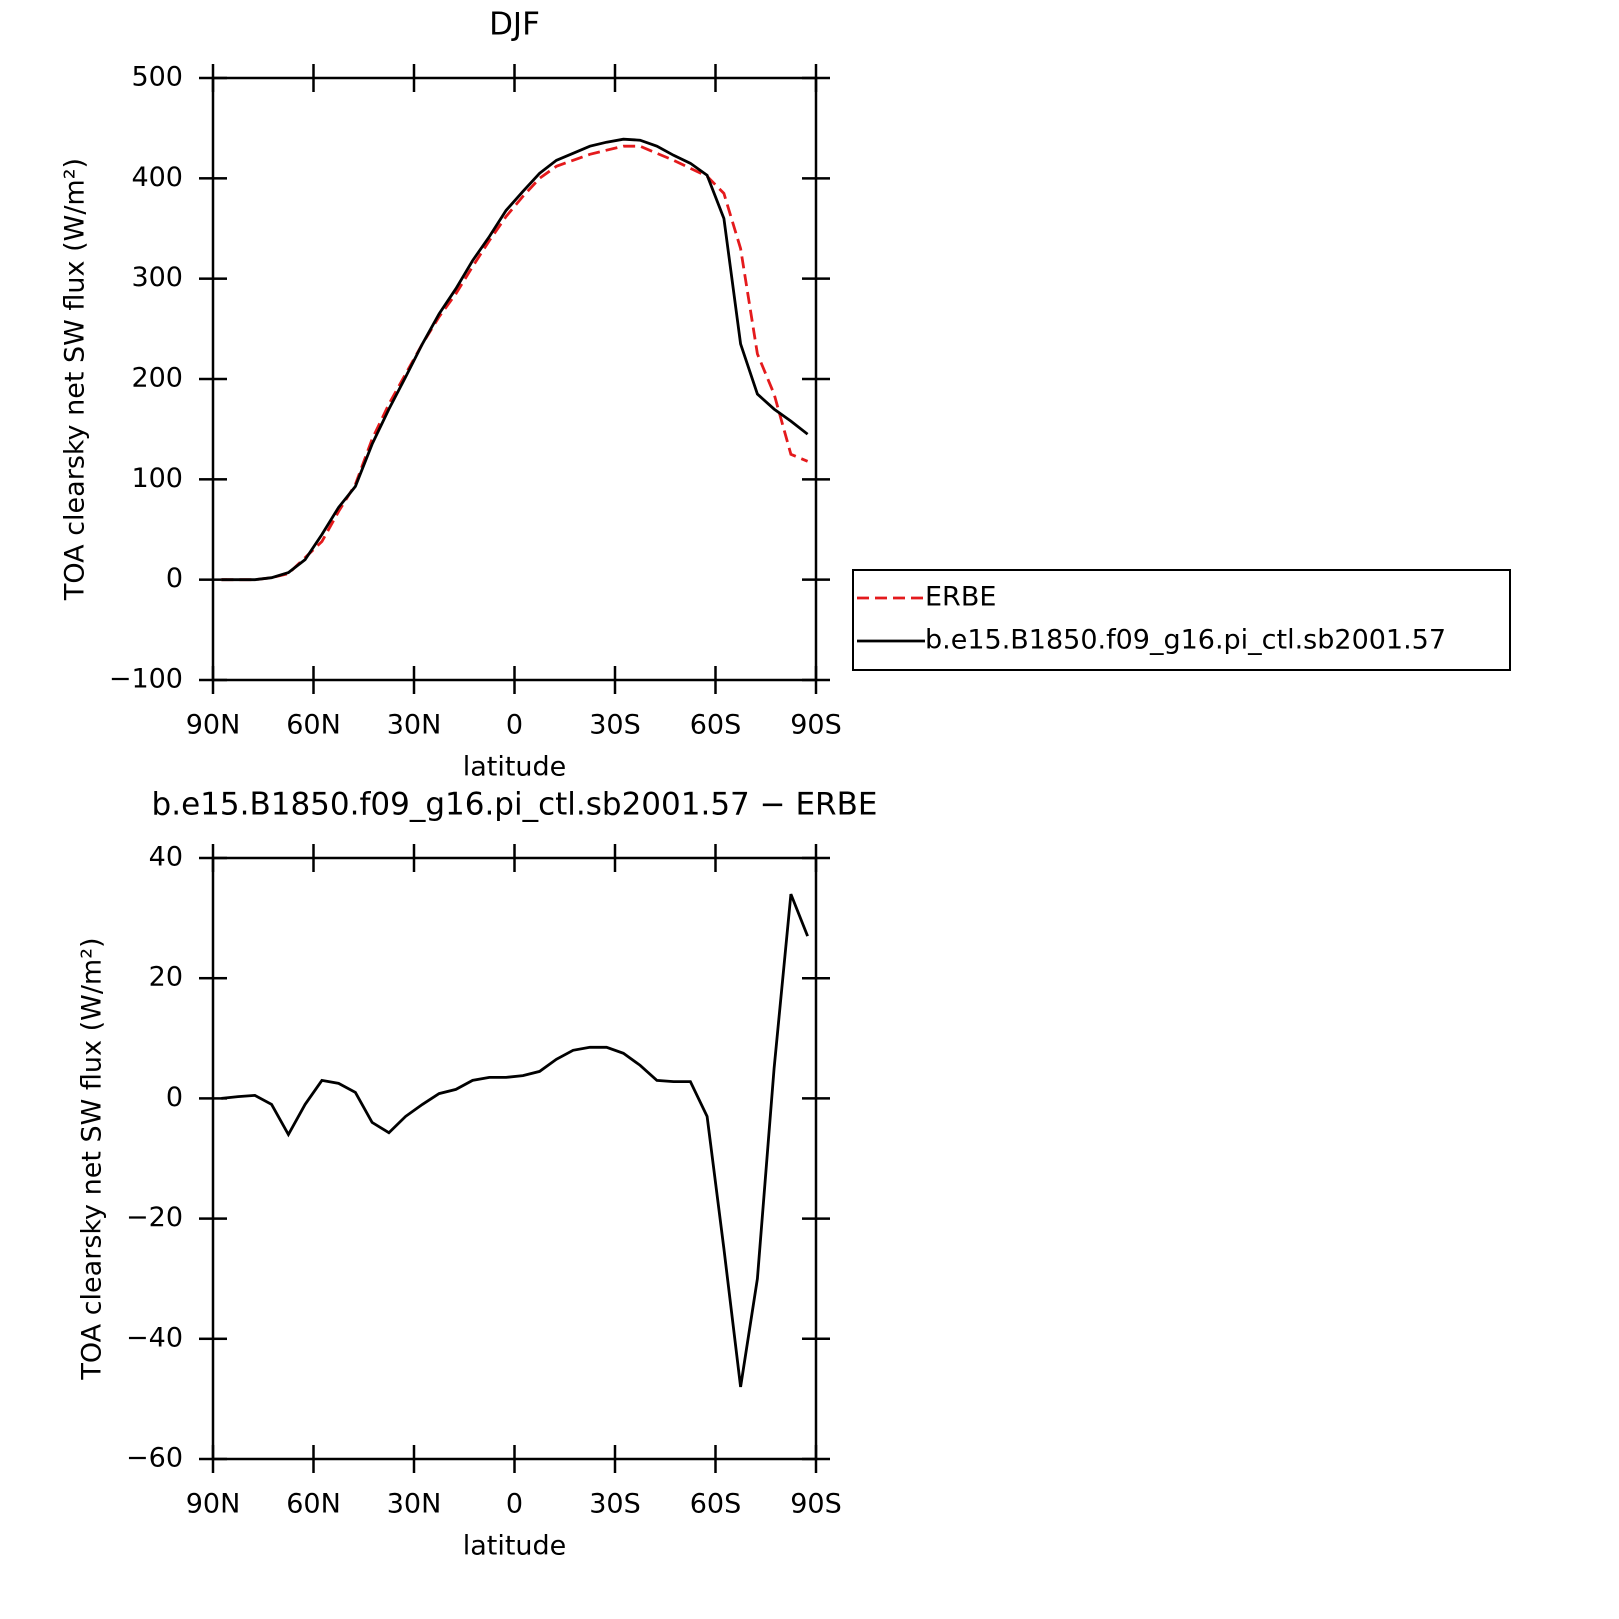 The height and width of the screenshot is (1619, 1619). I want to click on chart-title: DJF, so click(514, 25).